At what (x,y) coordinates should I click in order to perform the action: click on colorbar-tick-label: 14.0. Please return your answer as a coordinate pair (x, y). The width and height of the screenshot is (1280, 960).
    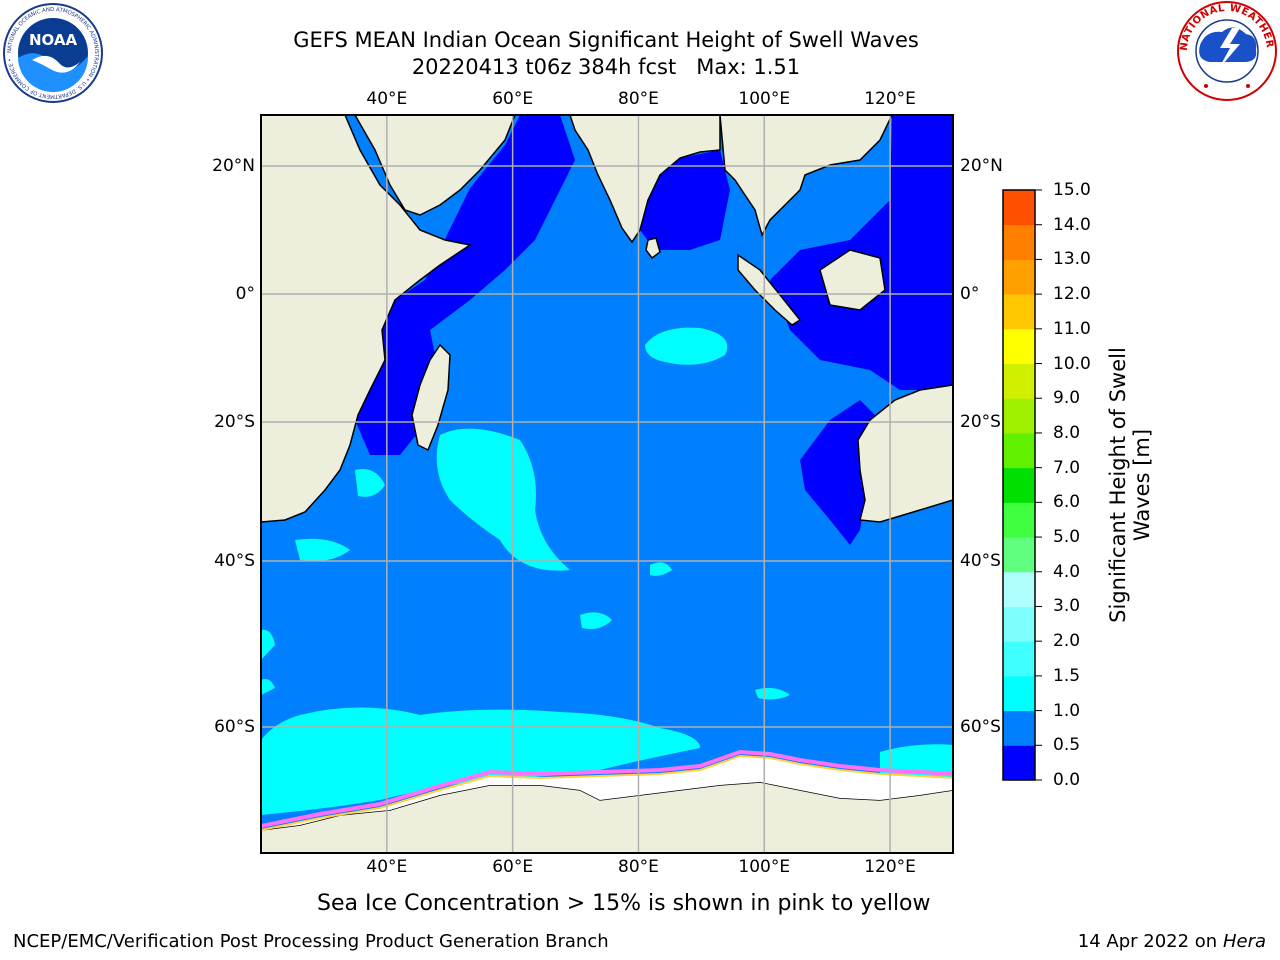
    Looking at the image, I should click on (1072, 224).